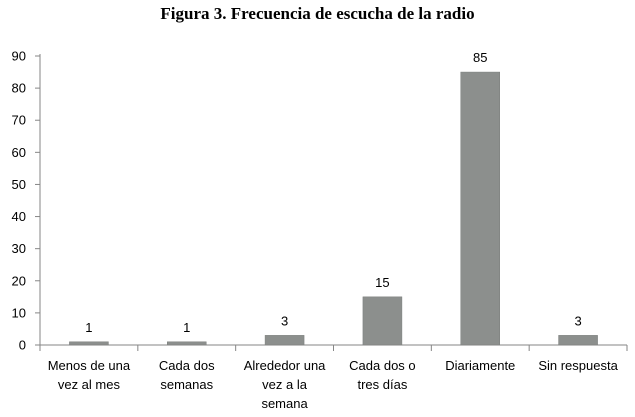  I want to click on category-label: Sin respuesta, so click(578, 365).